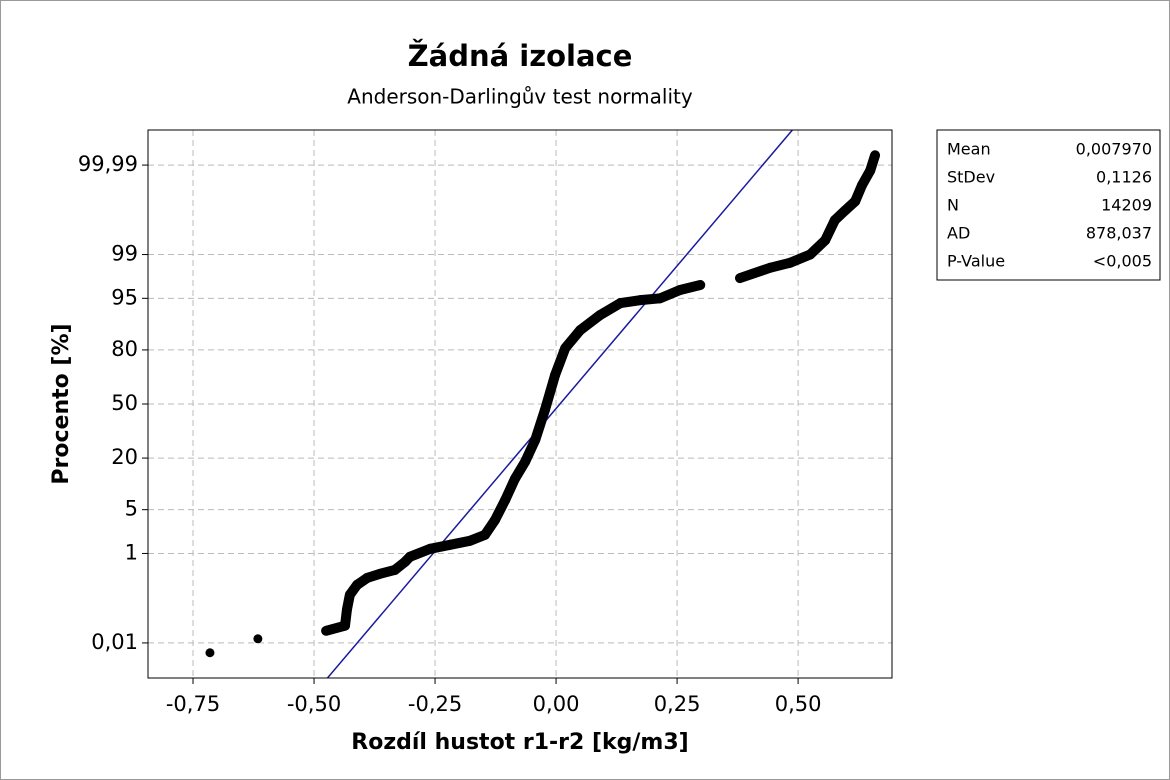  I want to click on y-tick-label: 99, so click(124, 254).